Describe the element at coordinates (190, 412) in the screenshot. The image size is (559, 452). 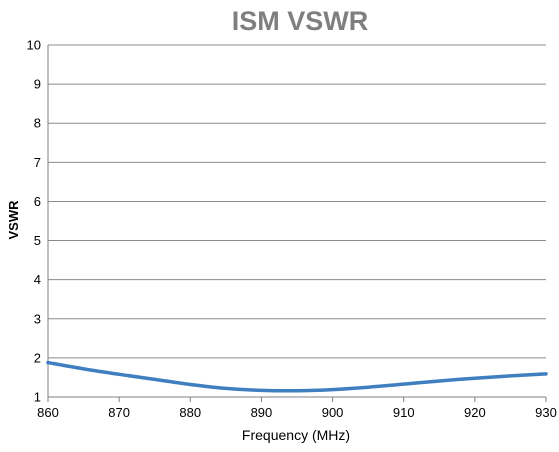
I see `x-tick-label-880: 880` at that location.